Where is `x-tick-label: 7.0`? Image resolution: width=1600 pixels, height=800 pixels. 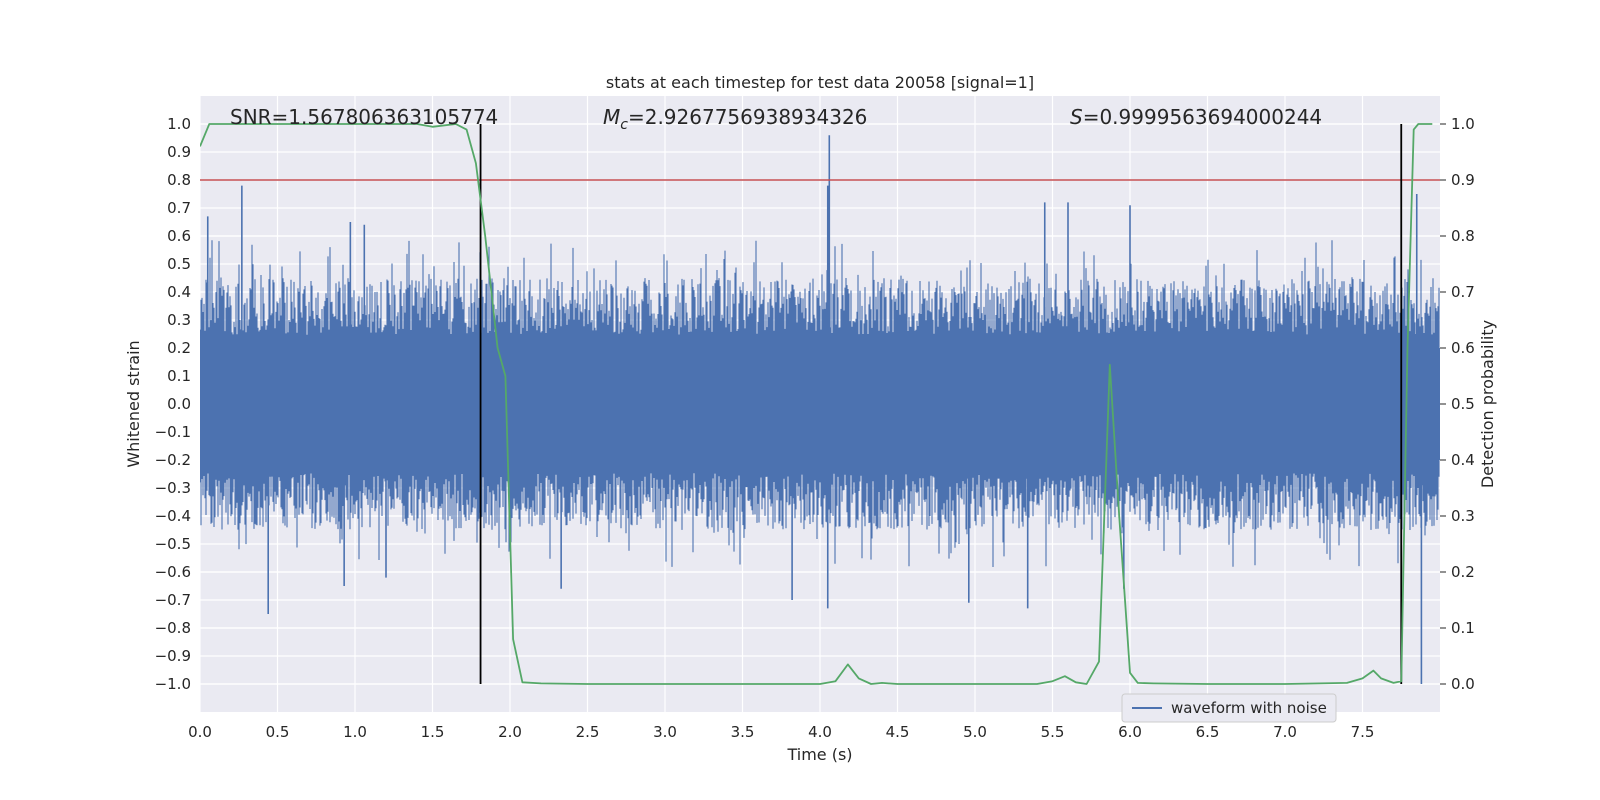
x-tick-label: 7.0 is located at coordinates (1285, 732).